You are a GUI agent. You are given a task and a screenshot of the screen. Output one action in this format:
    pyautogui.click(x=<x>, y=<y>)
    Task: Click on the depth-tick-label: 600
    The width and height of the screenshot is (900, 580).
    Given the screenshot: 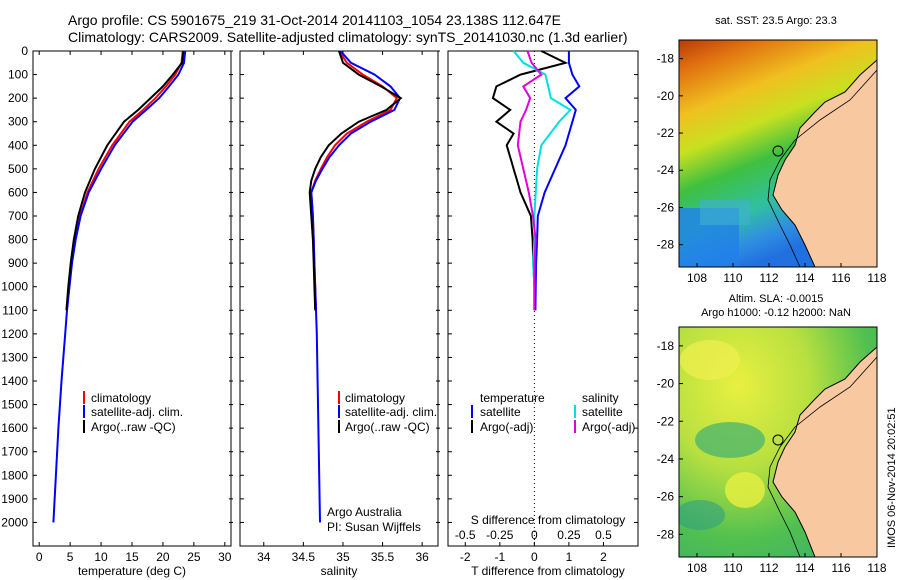 What is the action you would take?
    pyautogui.click(x=18, y=192)
    